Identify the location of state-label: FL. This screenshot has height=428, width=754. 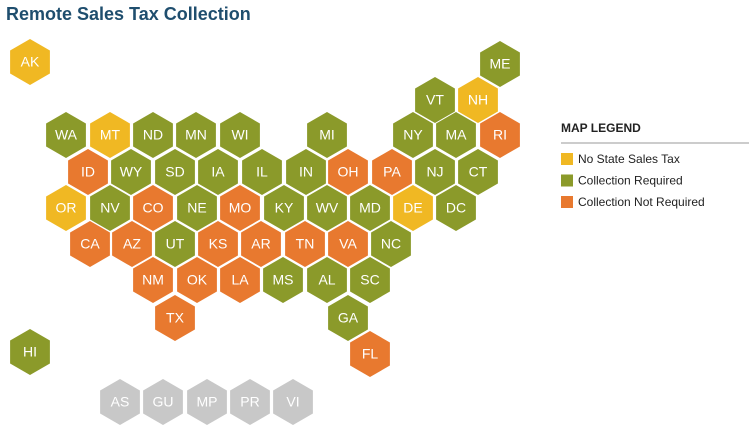
(370, 354).